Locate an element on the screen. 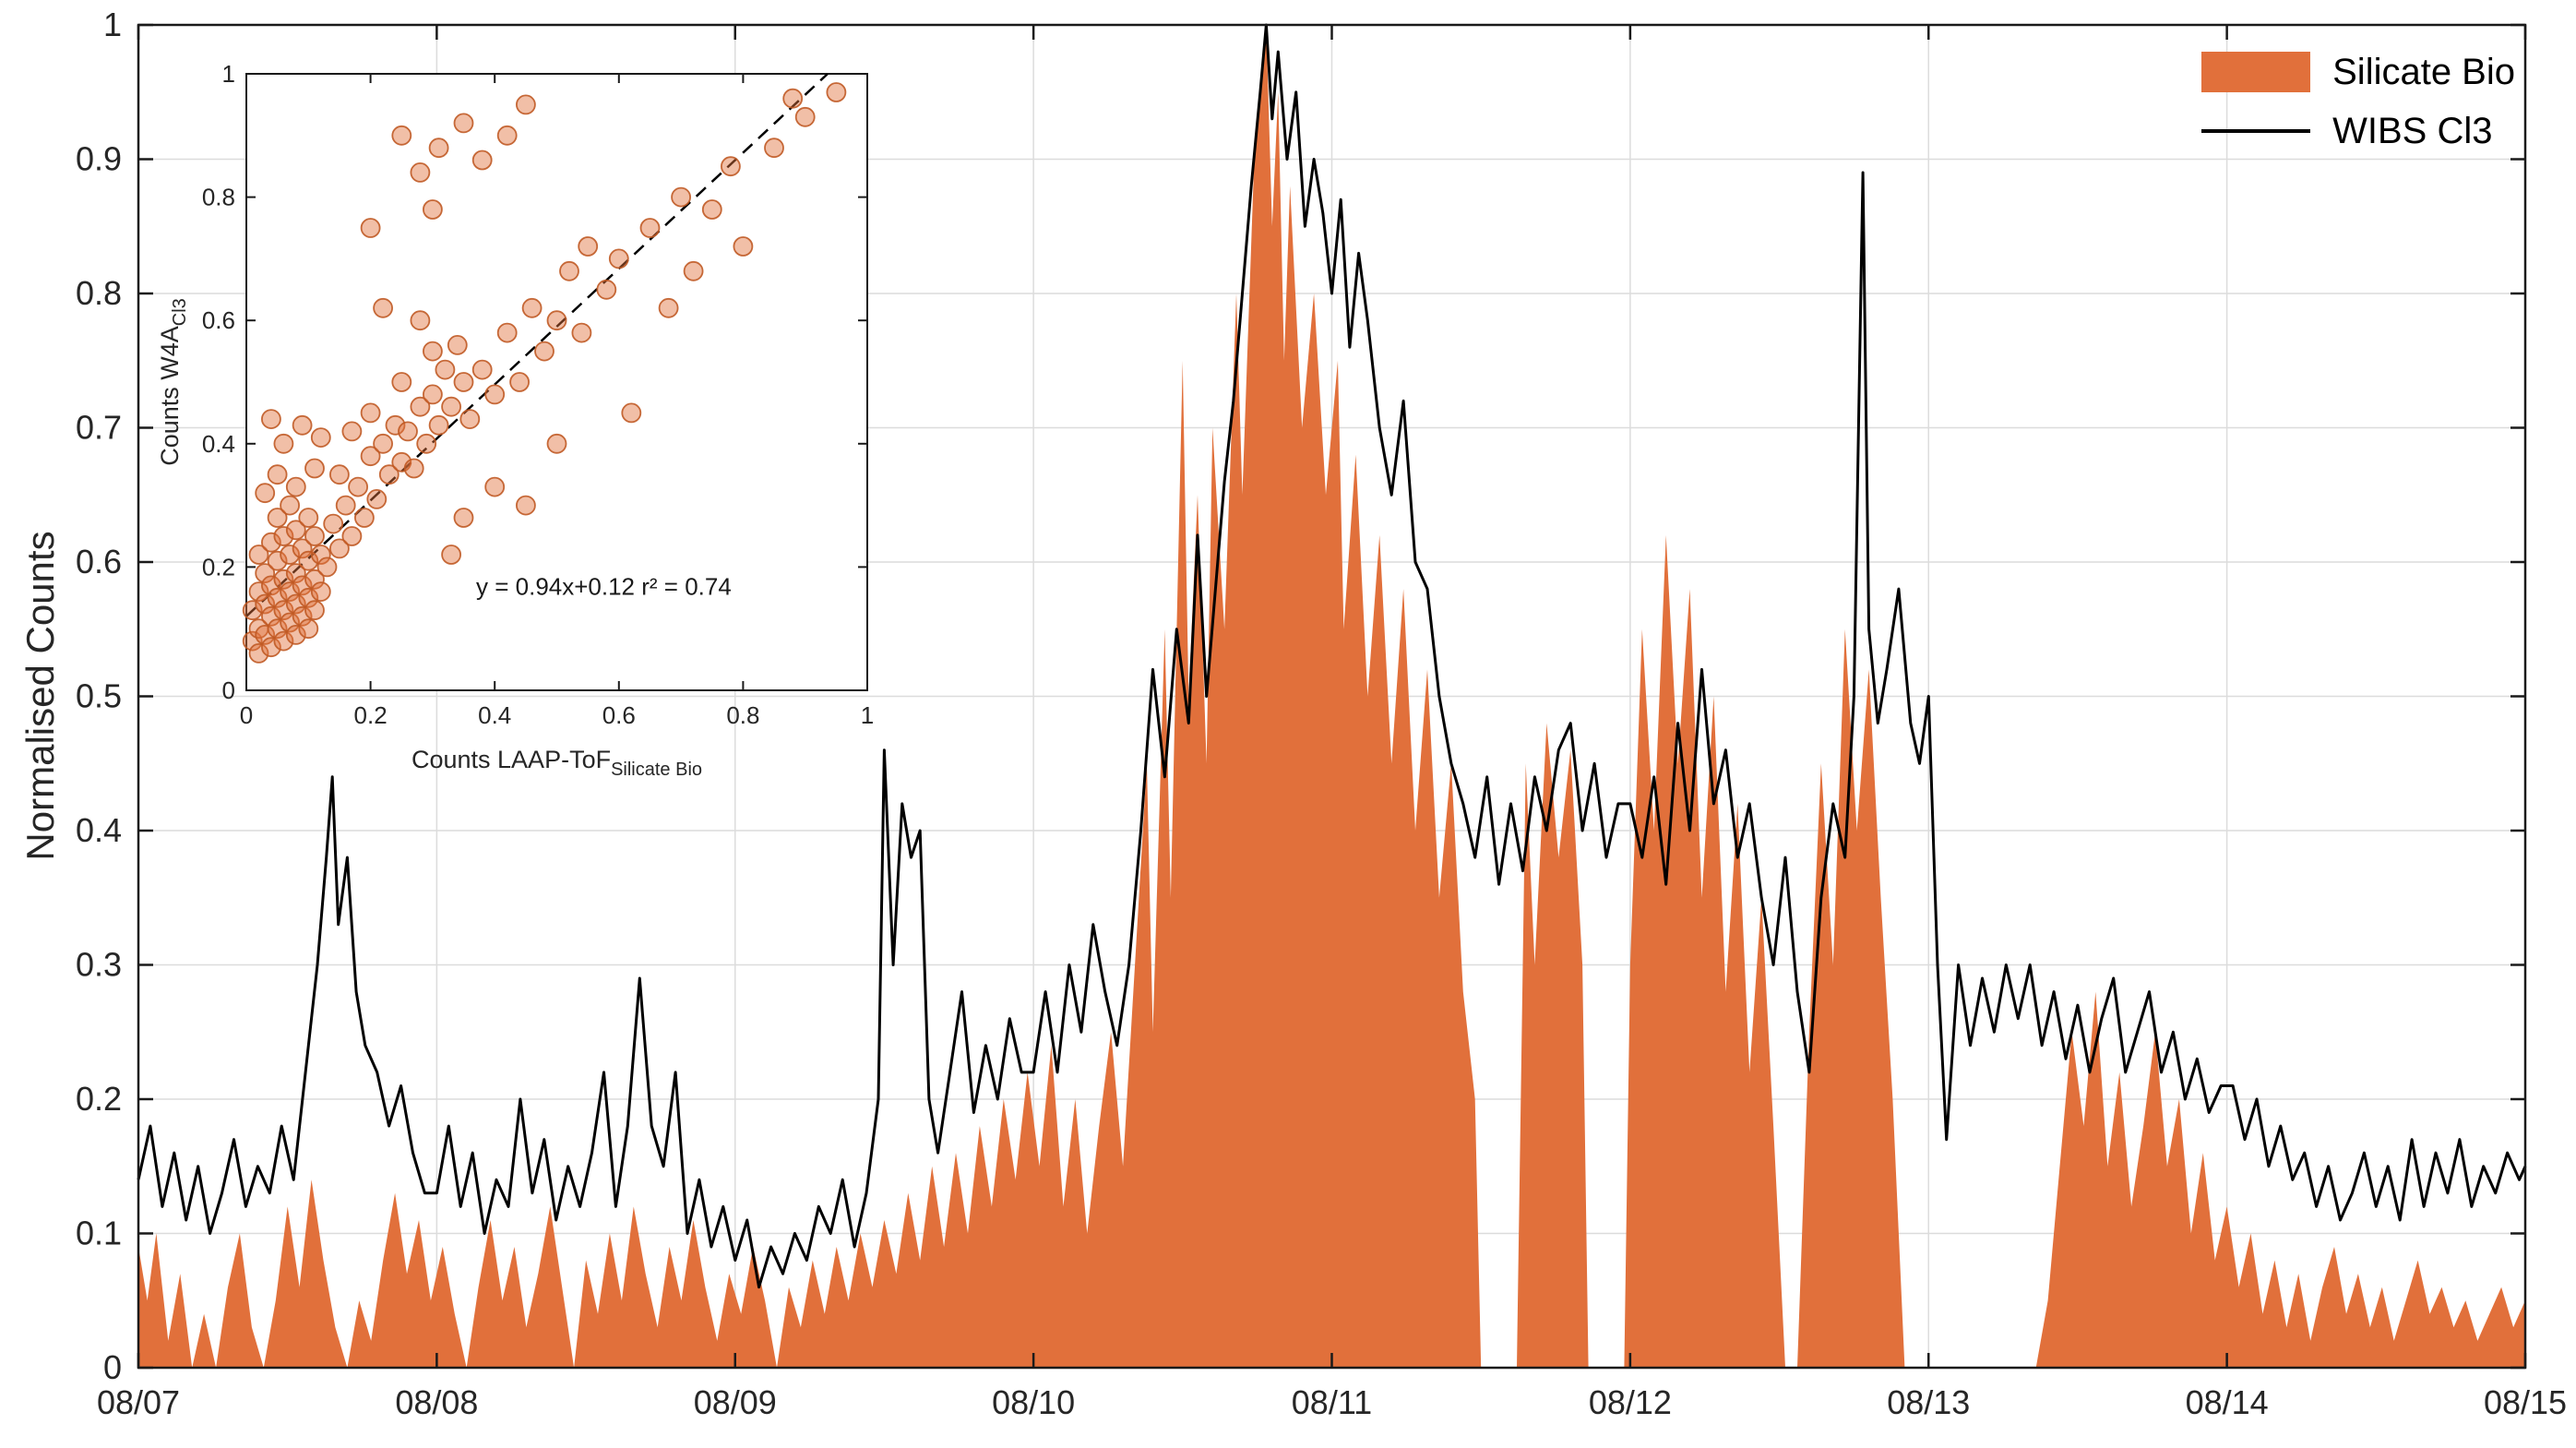 The width and height of the screenshot is (2576, 1448). inset-annotation: y = 0.94x+0.12 r² = 0.74 is located at coordinates (604, 587).